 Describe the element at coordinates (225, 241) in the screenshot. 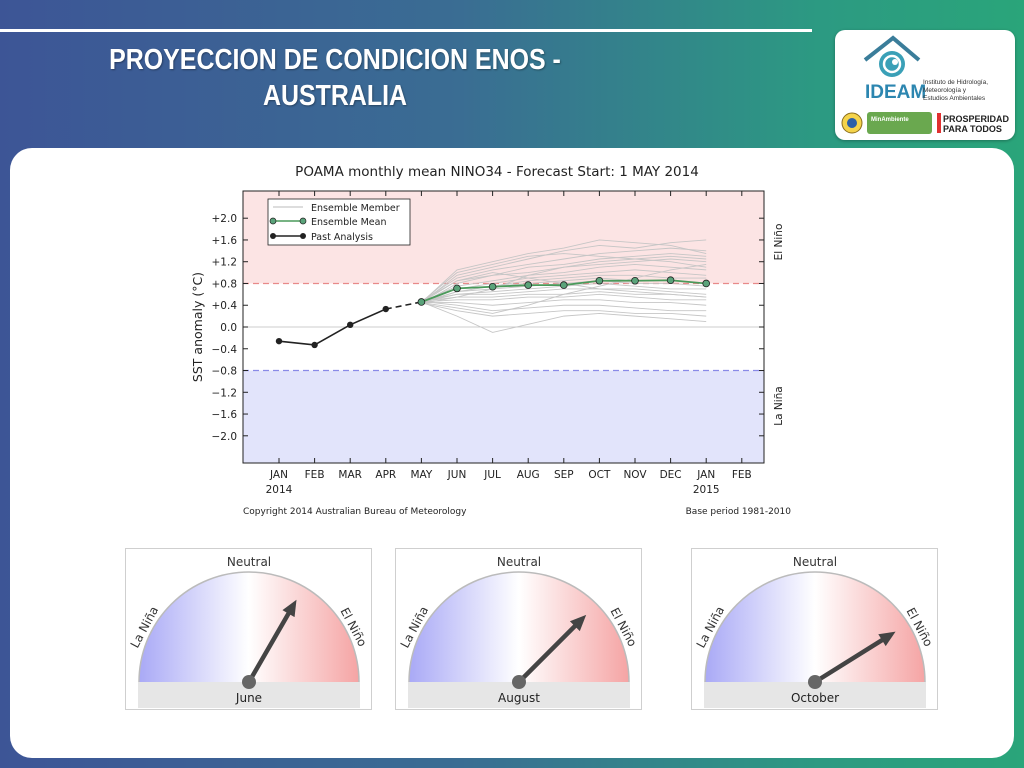

I see `y-tick-label-1: +1.6` at that location.